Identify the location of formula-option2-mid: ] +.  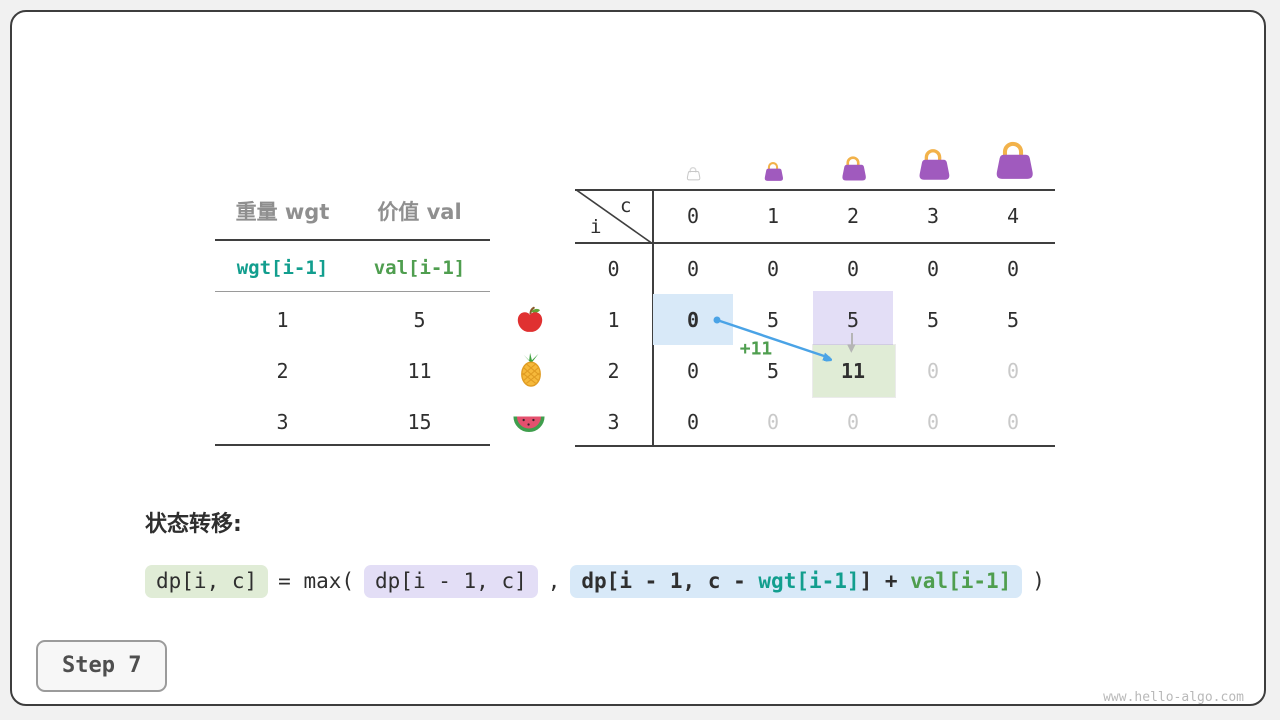
(885, 580).